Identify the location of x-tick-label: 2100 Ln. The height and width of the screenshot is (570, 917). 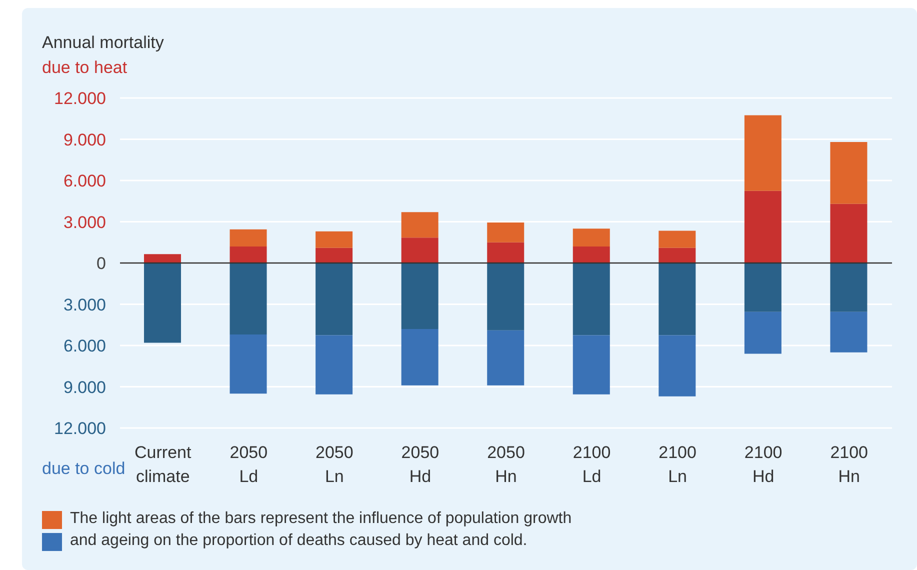
(677, 464).